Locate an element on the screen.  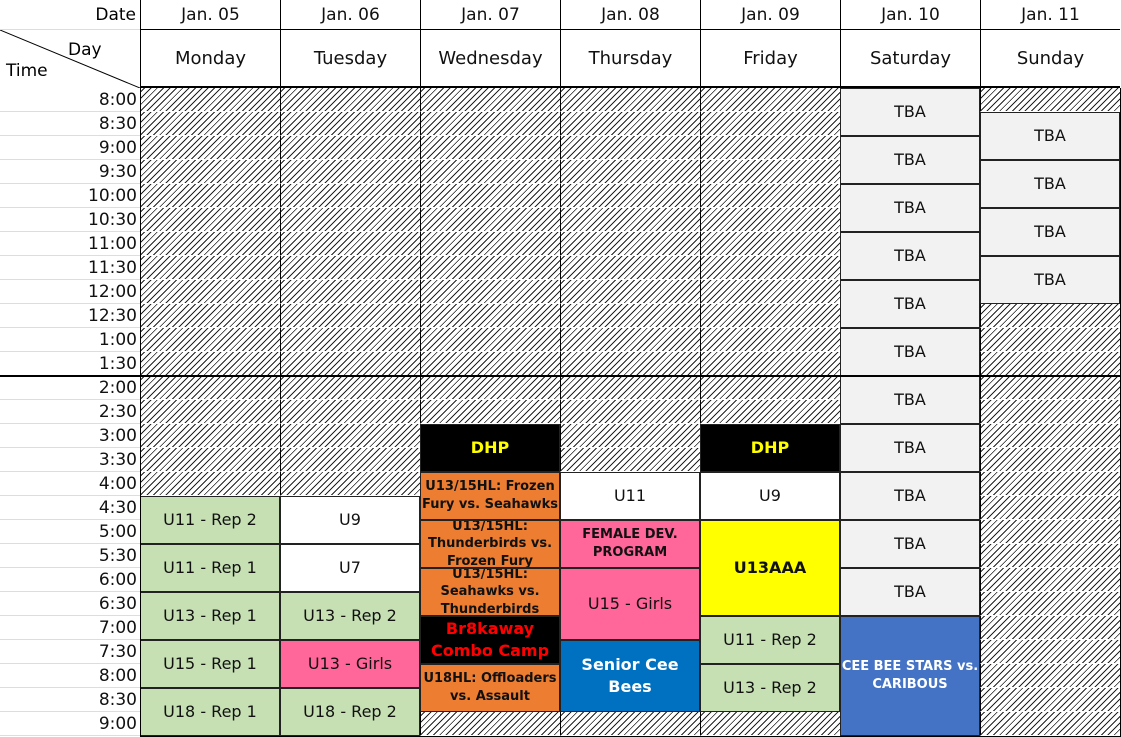
event-block: Br8kaway Combo Camp is located at coordinates (490, 640).